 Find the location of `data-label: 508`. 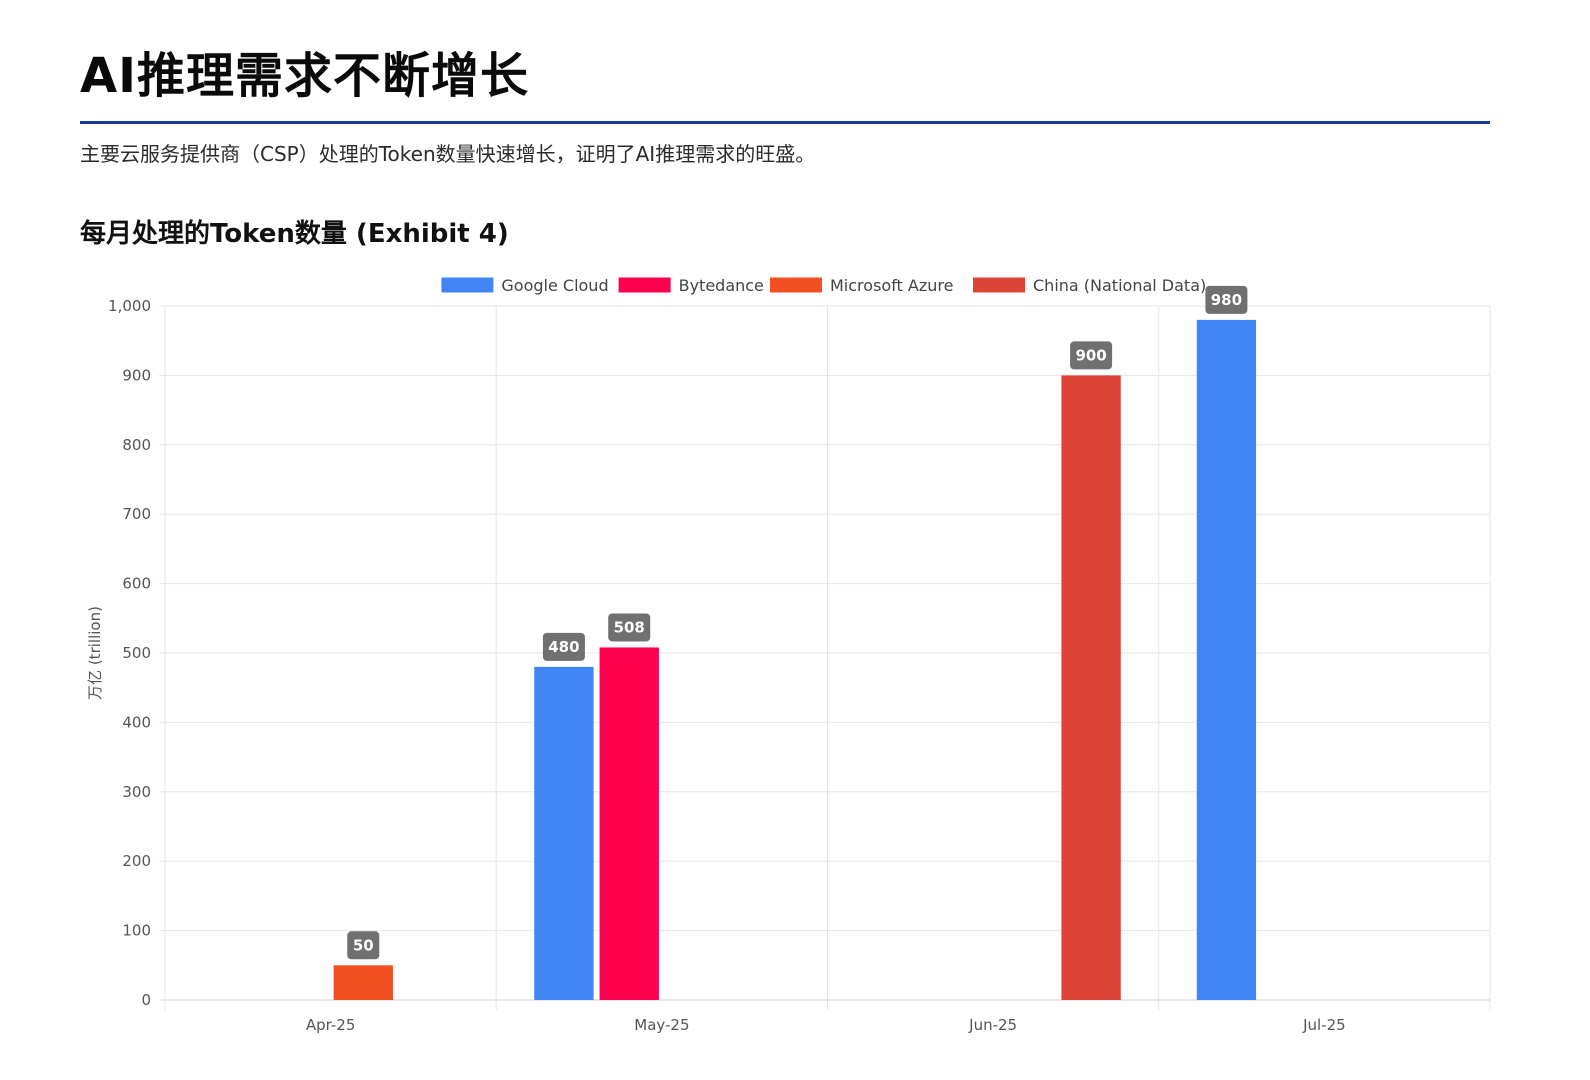

data-label: 508 is located at coordinates (629, 627).